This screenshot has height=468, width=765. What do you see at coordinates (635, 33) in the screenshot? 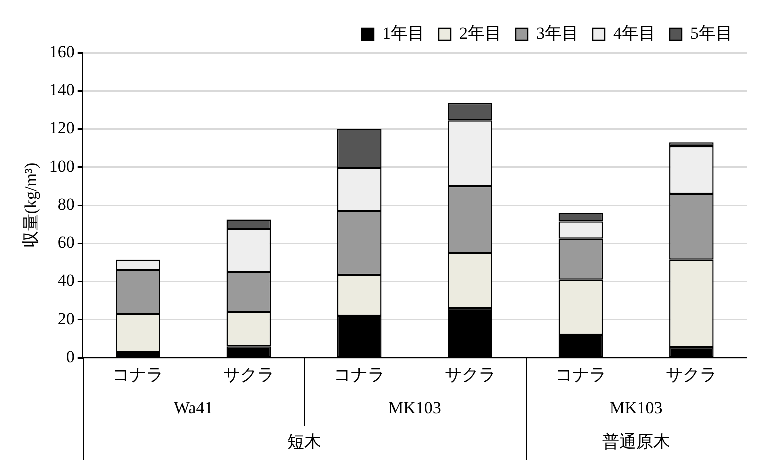
I see `legend-label: 4年目` at bounding box center [635, 33].